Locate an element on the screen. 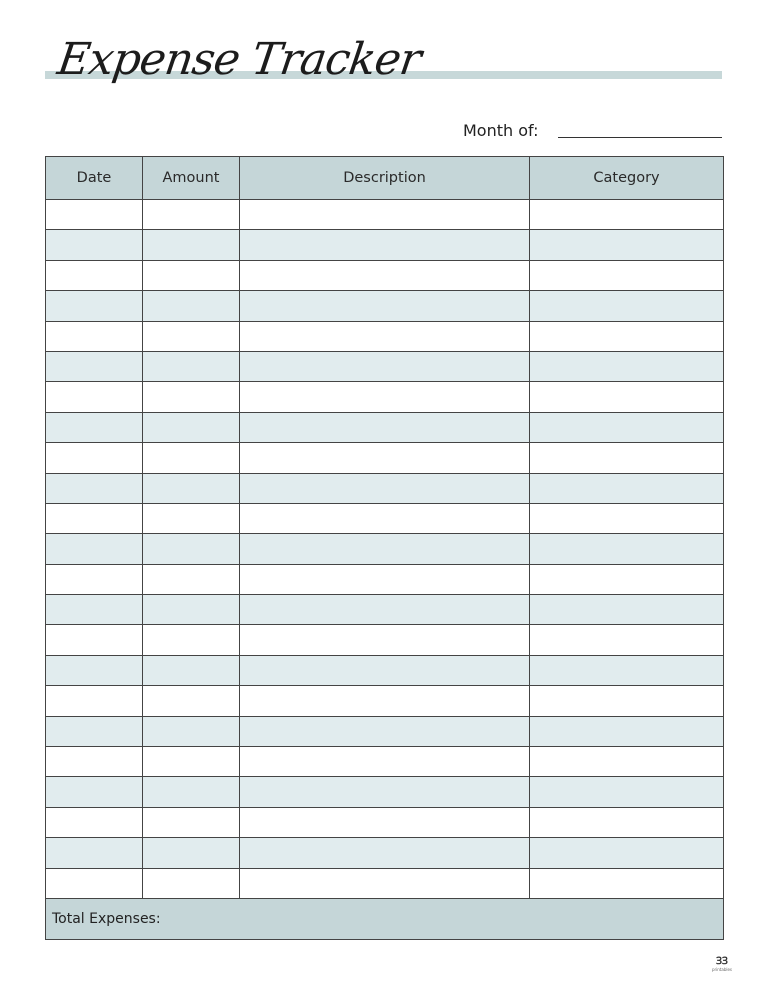 This screenshot has width=768, height=994. month-input-line is located at coordinates (640, 137).